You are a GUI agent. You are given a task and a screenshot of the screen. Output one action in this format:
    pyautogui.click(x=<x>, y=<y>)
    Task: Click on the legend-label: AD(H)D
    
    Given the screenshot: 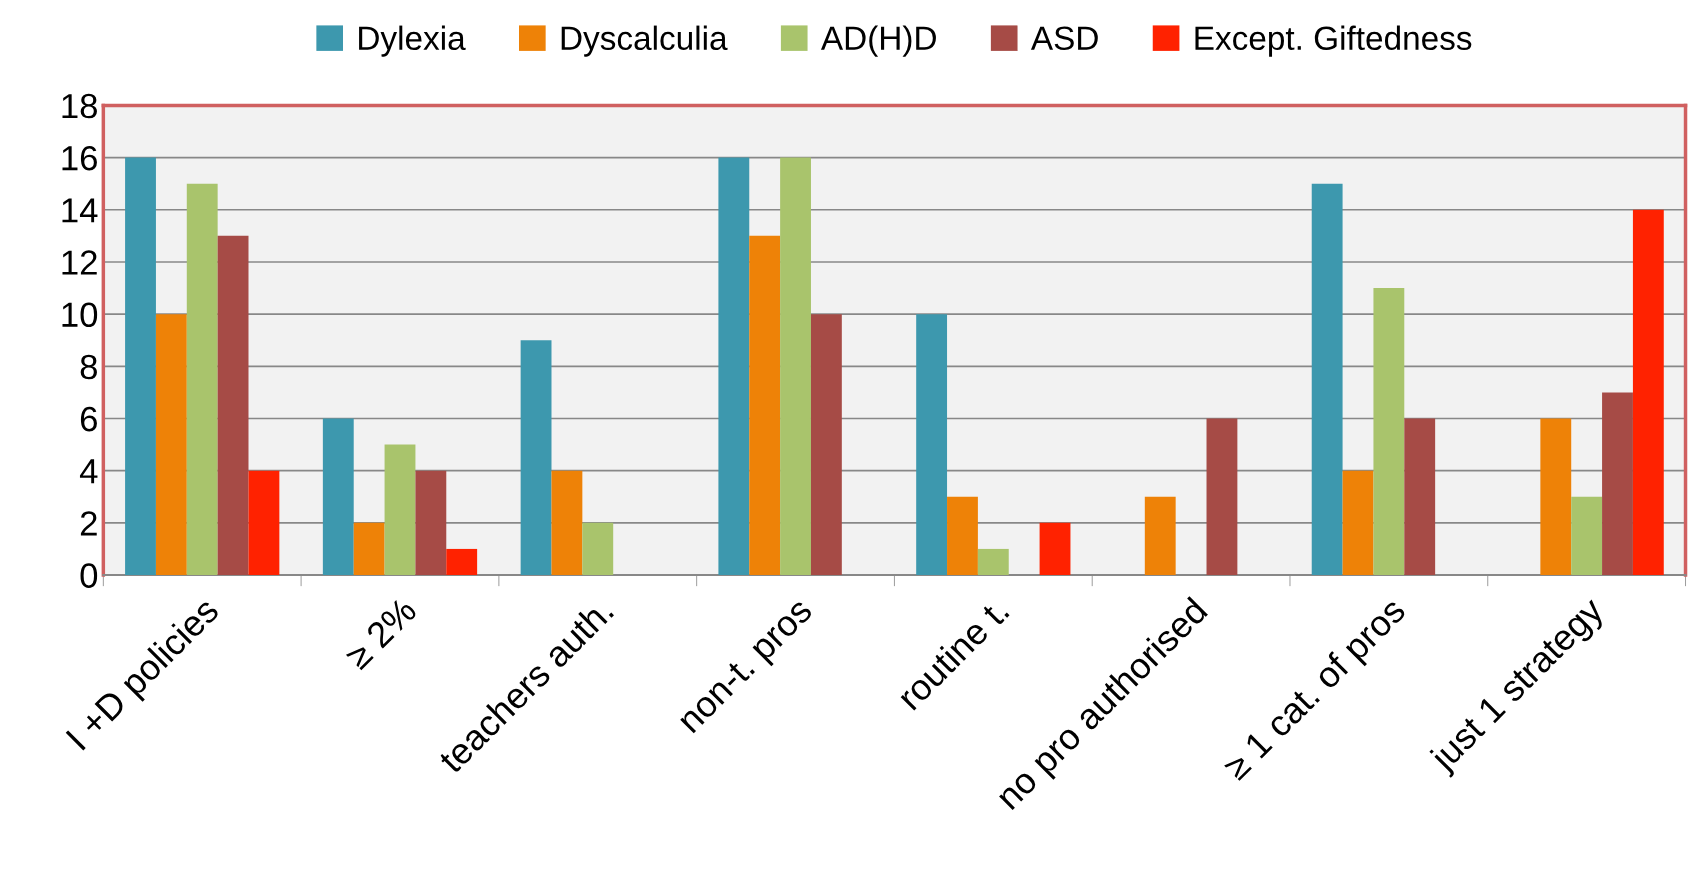 What is the action you would take?
    pyautogui.click(x=878, y=41)
    